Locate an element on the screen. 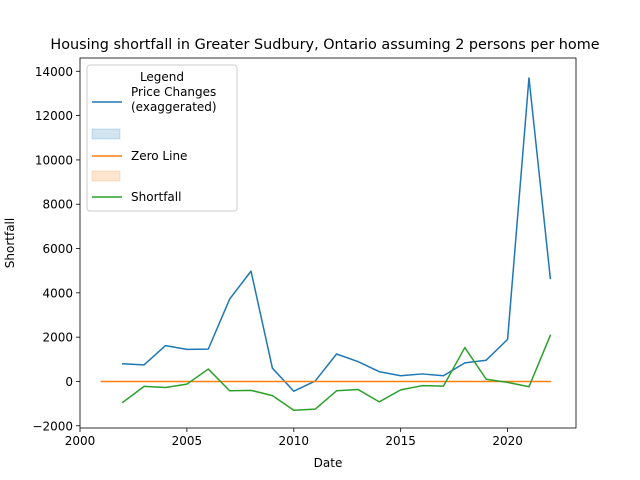 This screenshot has width=640, height=480. legend-label: Price Changes (exaggerated) is located at coordinates (174, 99).